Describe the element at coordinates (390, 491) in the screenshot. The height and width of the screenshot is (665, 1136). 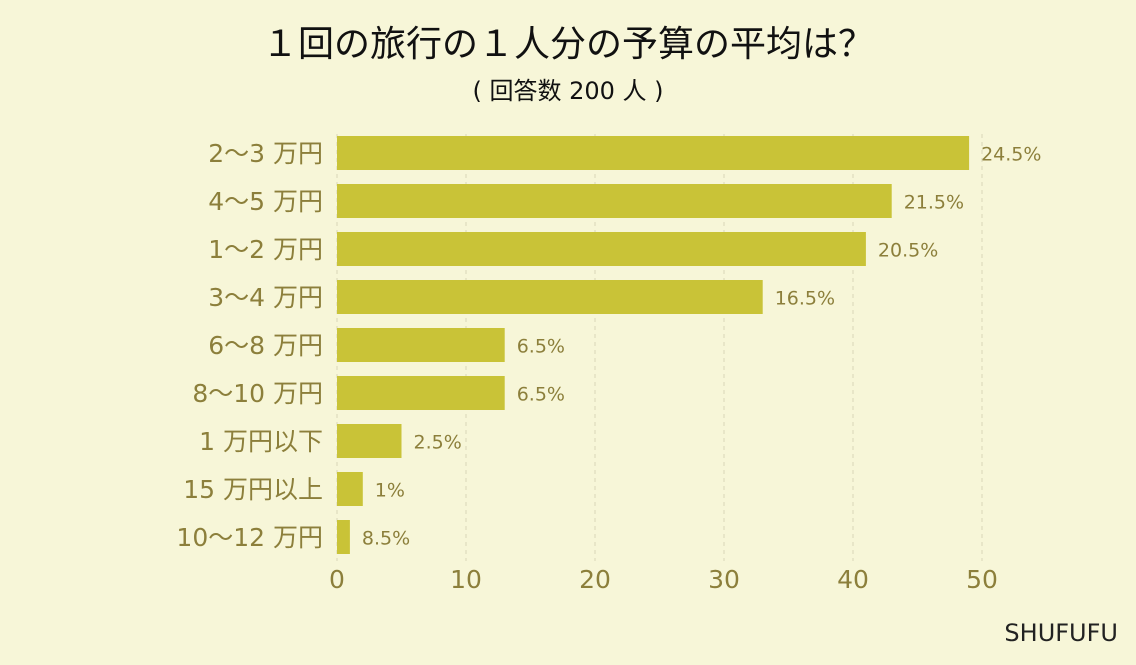
I see `value-label: 1%` at that location.